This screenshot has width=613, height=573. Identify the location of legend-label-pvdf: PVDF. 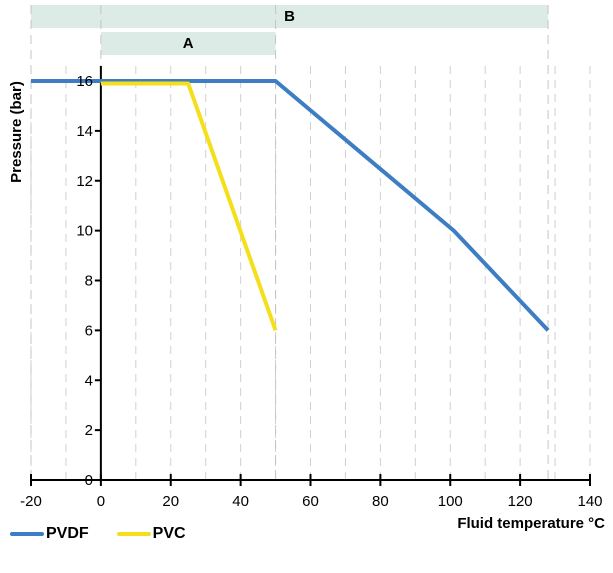
(67, 533).